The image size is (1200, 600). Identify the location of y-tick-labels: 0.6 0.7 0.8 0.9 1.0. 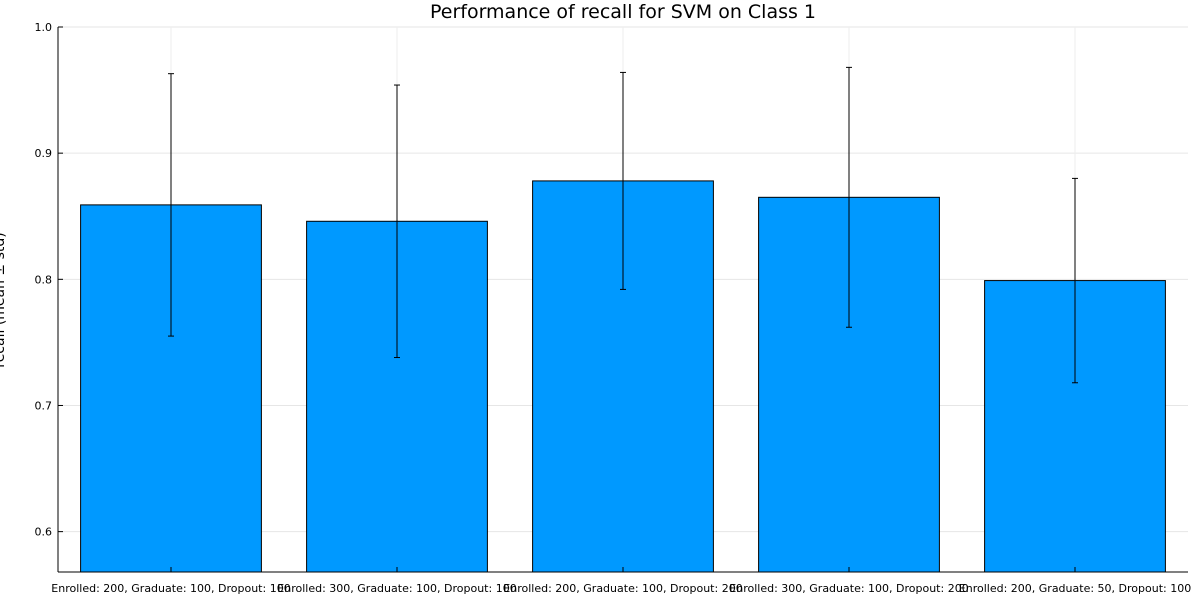
(44, 280).